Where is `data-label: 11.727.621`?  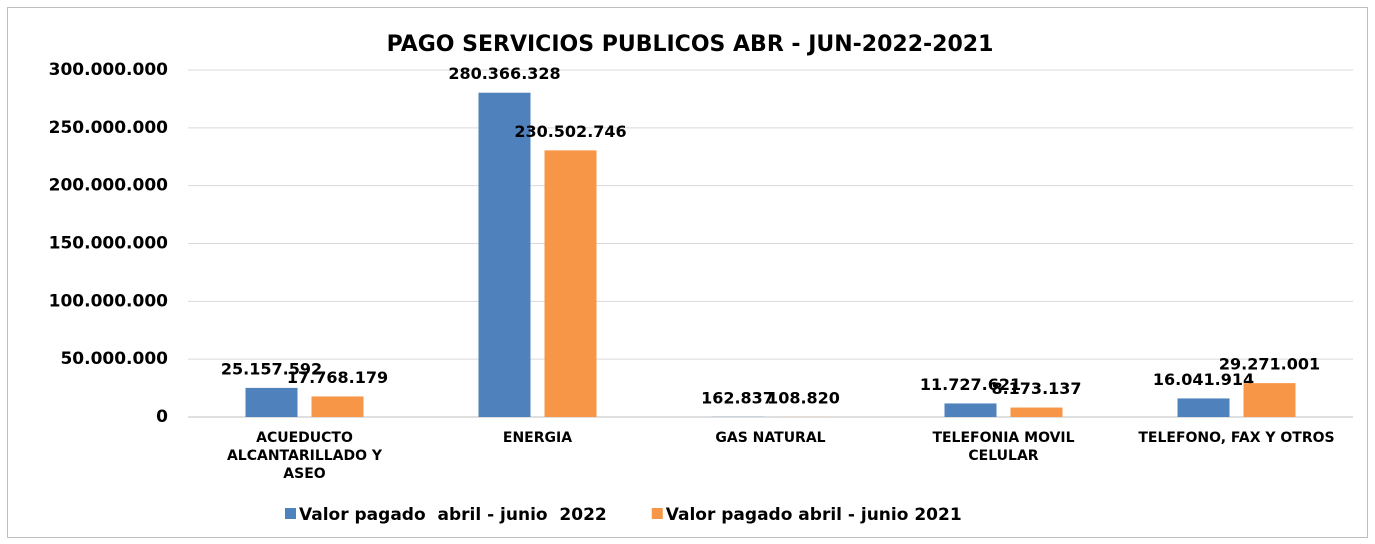
data-label: 11.727.621 is located at coordinates (970, 384).